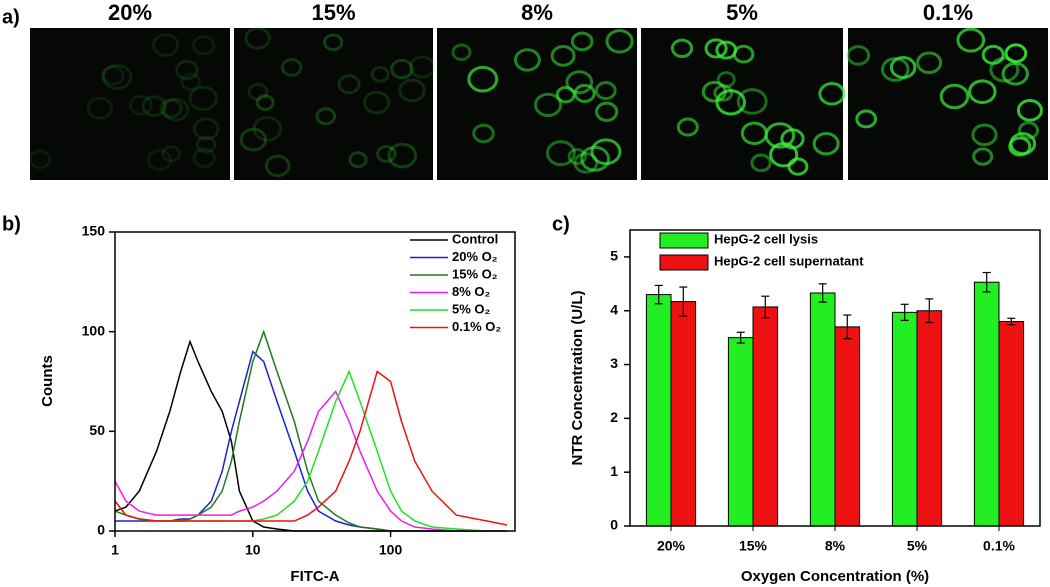 The height and width of the screenshot is (587, 1050). I want to click on x-tick-label: 0.1%, so click(999, 546).